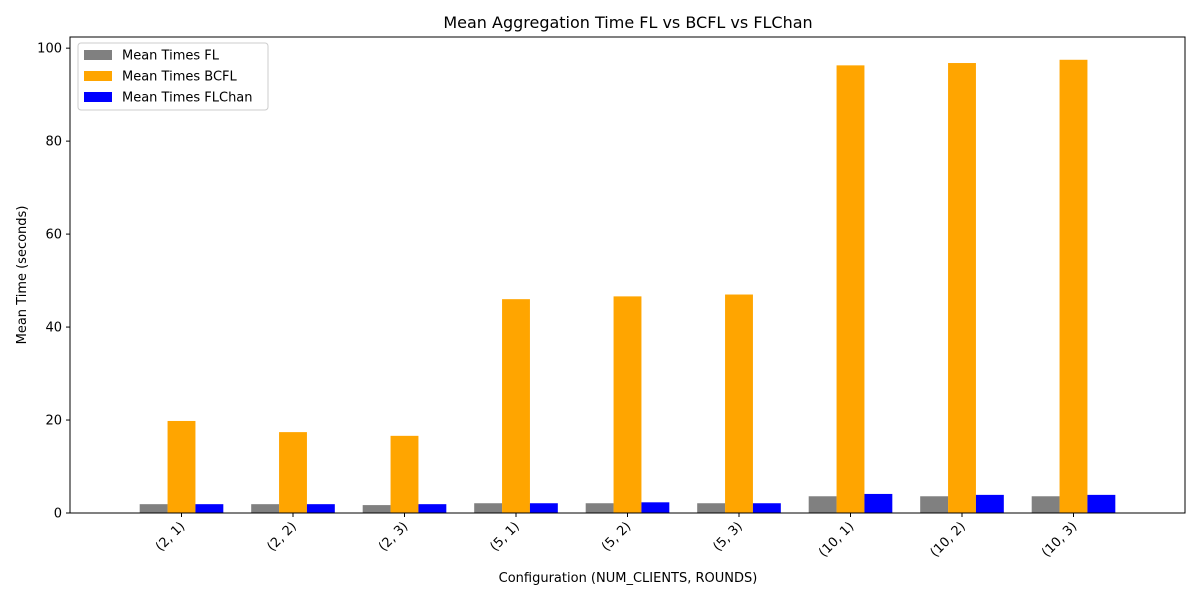 This screenshot has width=1200, height=600. I want to click on x-axis-label: Configuration (NUM_CLIENTS, ROUNDS), so click(628, 578).